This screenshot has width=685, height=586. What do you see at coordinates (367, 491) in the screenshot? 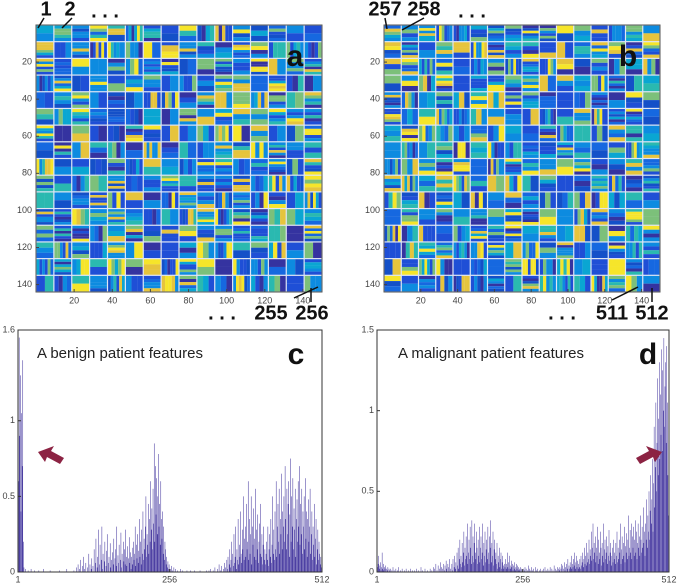
I see `y-tick-label: 0.5` at bounding box center [367, 491].